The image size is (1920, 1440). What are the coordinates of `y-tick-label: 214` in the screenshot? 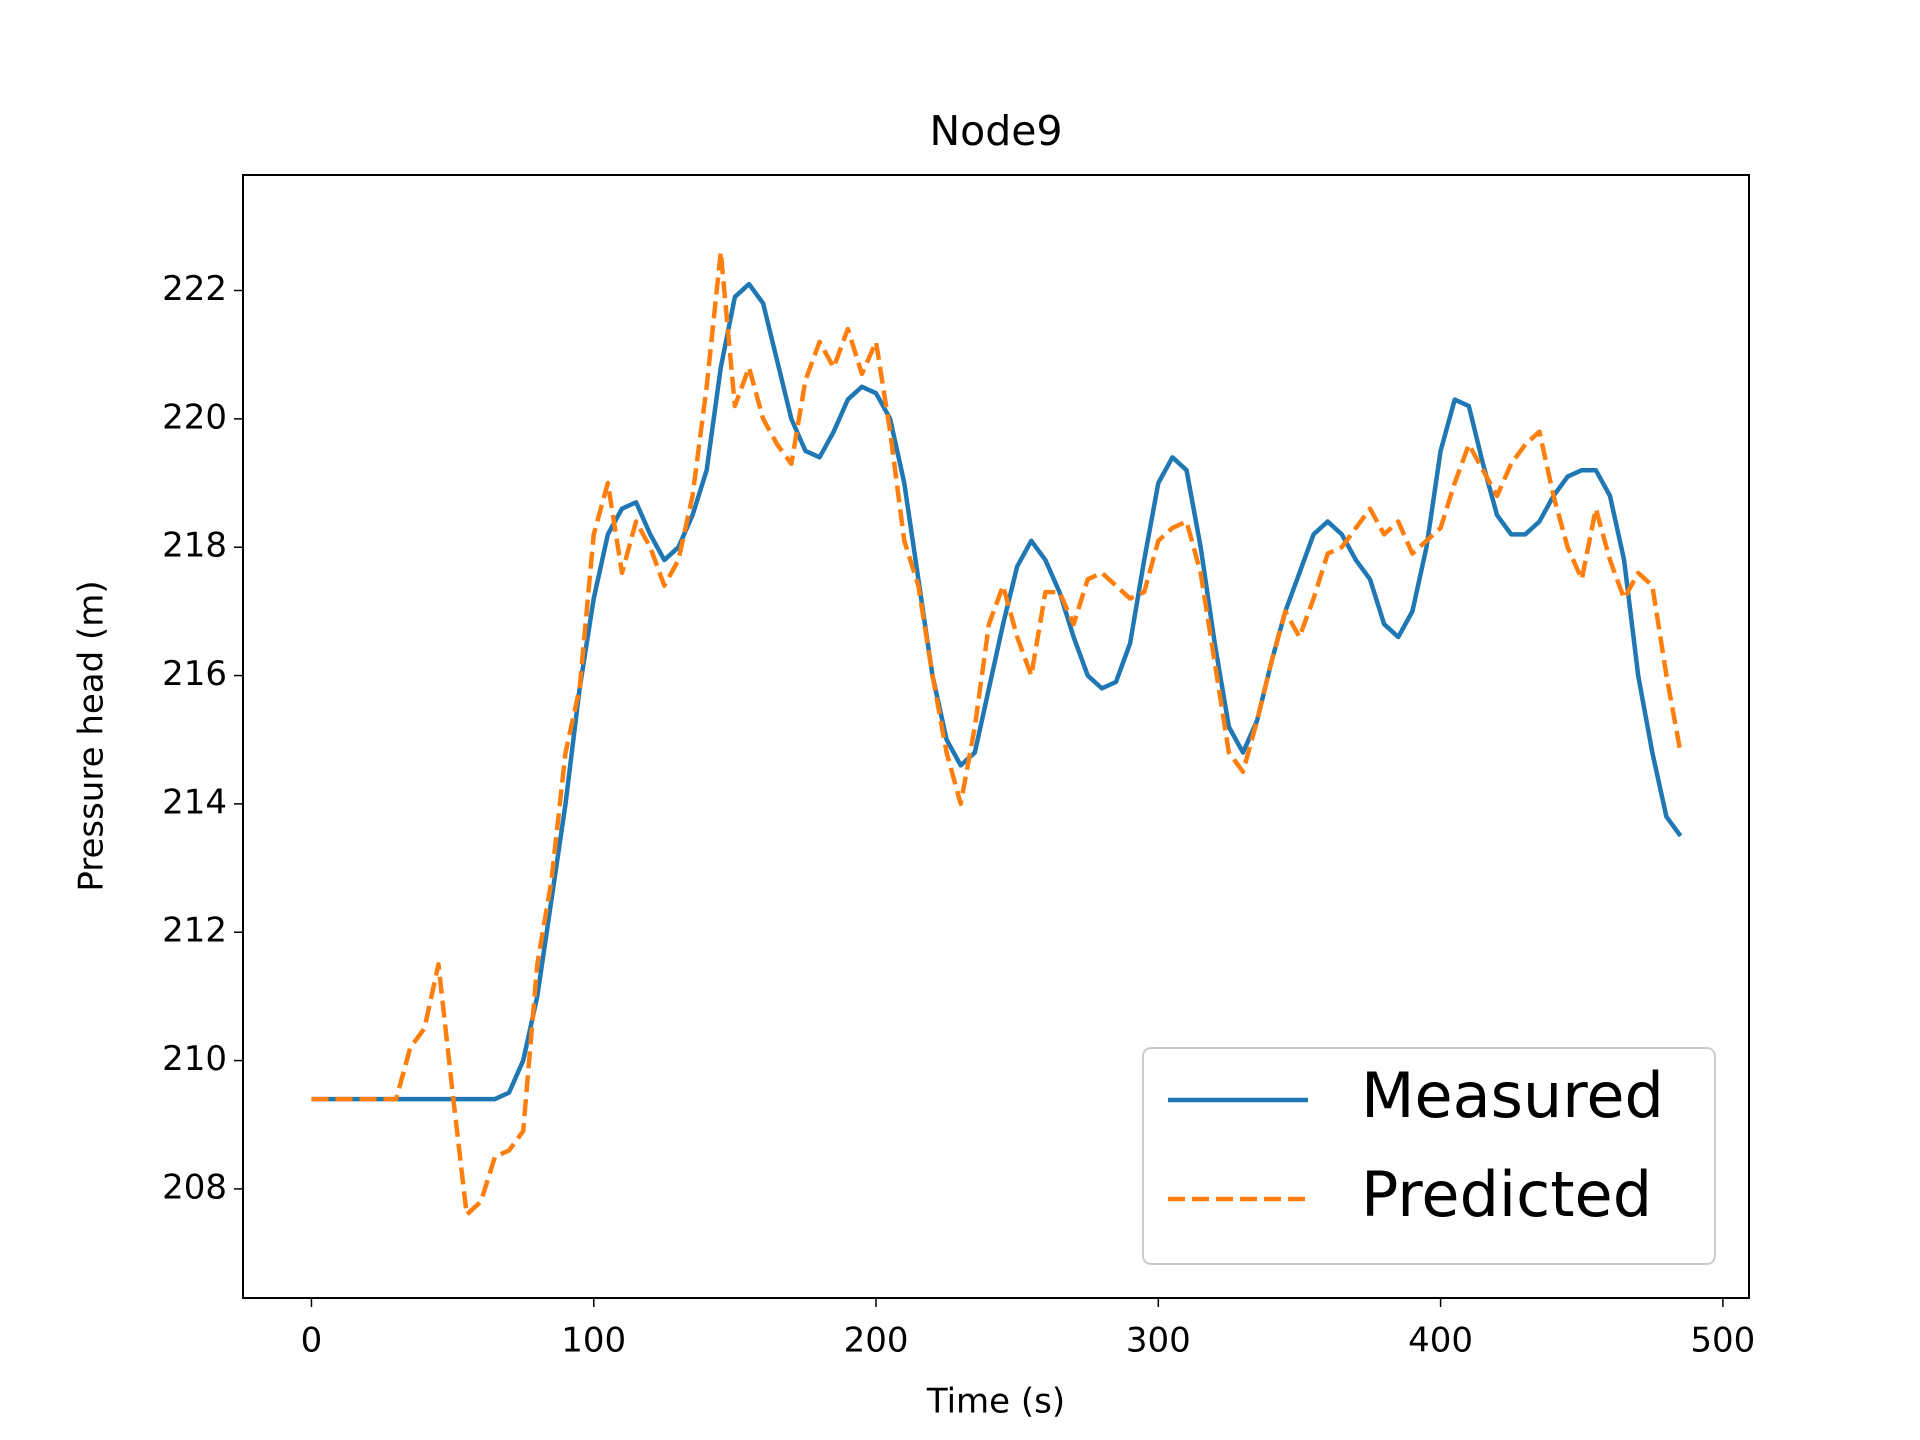 It's located at (194, 802).